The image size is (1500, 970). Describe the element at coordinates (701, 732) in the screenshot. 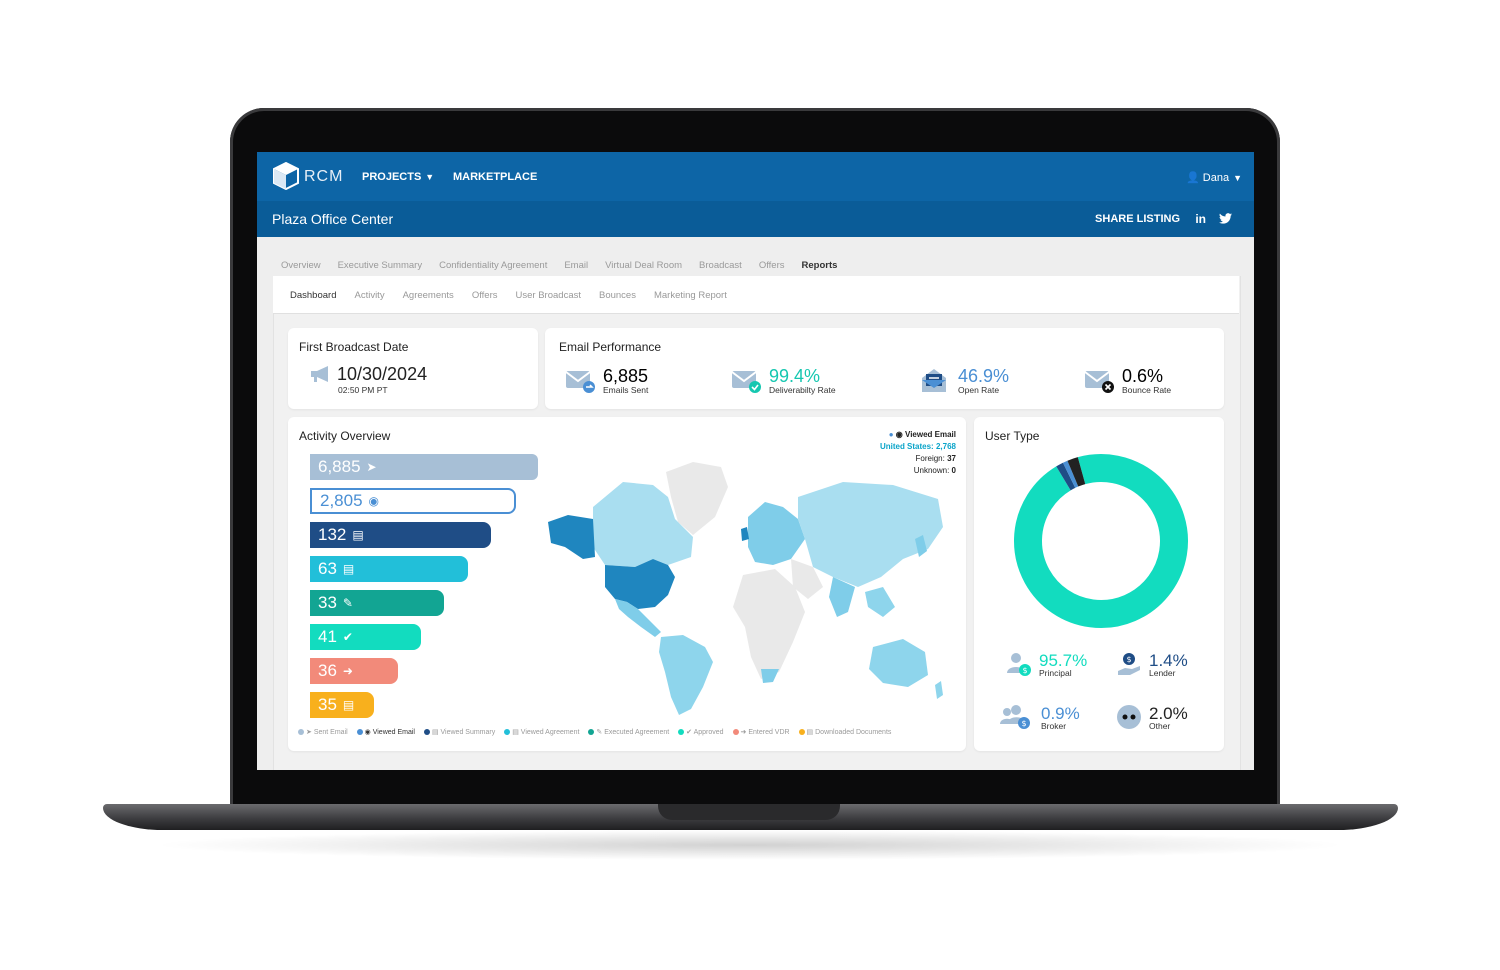

I see `legend-item-approved: ✔ Approved` at that location.